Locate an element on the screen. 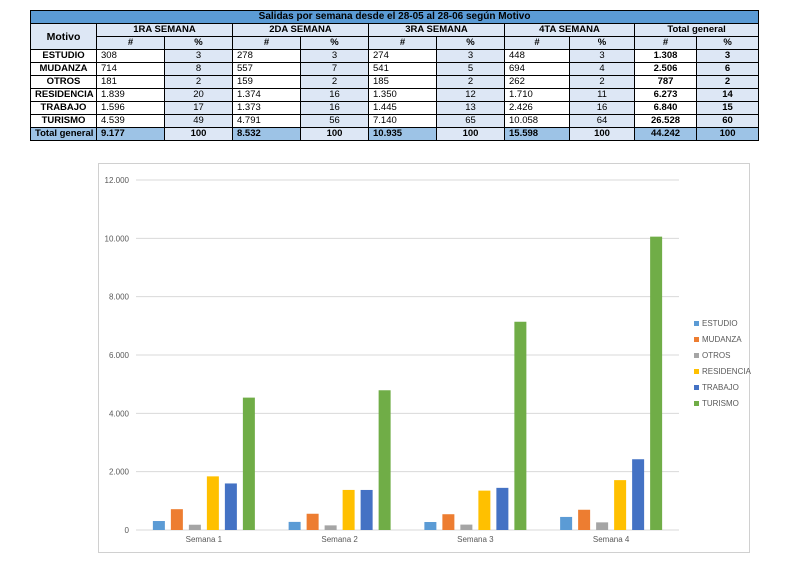  percent-cell: 56 is located at coordinates (334, 121).